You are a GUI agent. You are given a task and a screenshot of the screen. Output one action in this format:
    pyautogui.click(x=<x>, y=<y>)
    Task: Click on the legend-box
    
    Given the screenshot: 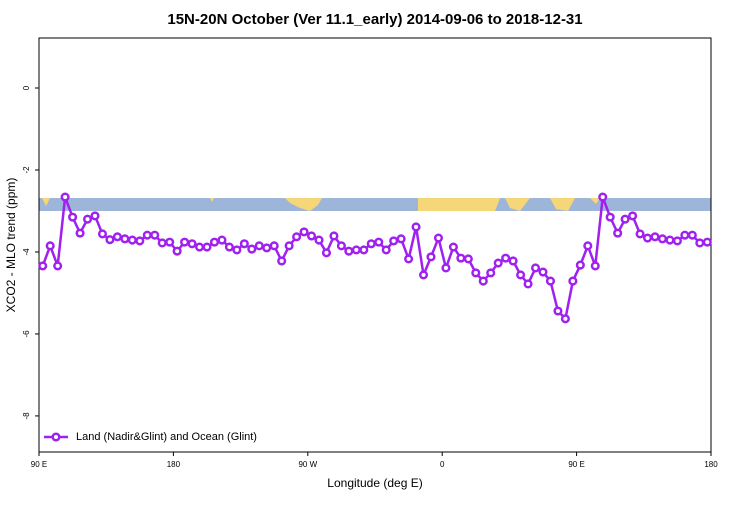 What is the action you would take?
    pyautogui.click(x=160, y=437)
    